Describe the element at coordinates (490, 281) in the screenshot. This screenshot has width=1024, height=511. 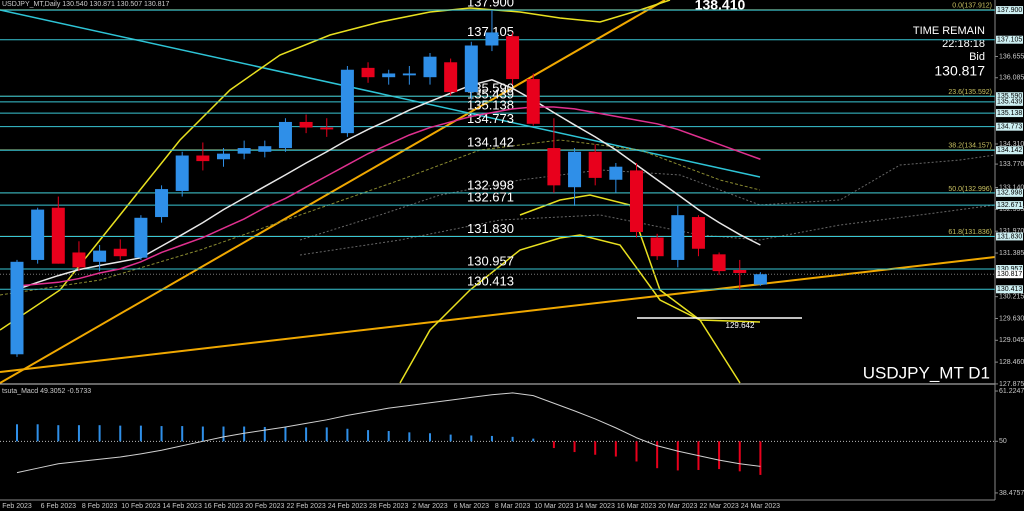
I see `level-label: 130.413` at that location.